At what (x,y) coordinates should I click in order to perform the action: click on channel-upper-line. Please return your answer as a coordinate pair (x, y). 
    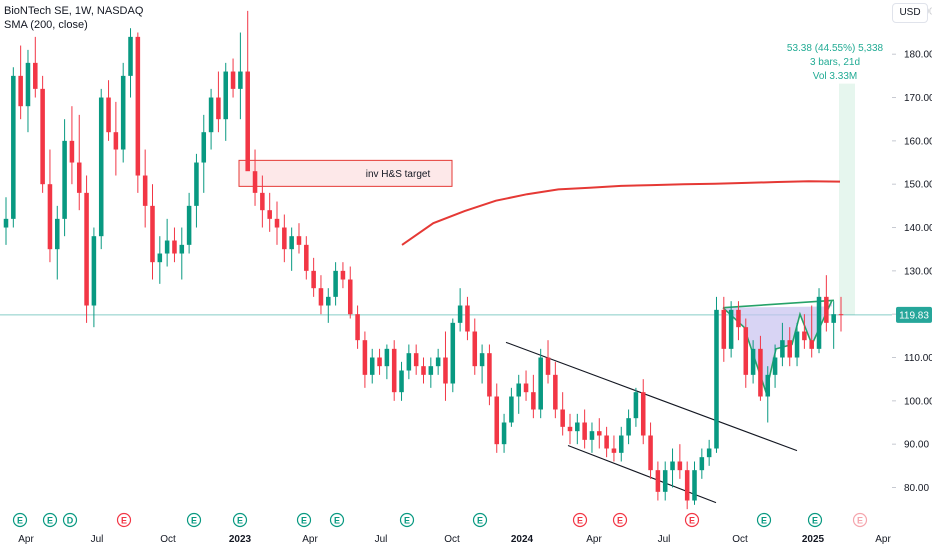
    Looking at the image, I should click on (651, 396).